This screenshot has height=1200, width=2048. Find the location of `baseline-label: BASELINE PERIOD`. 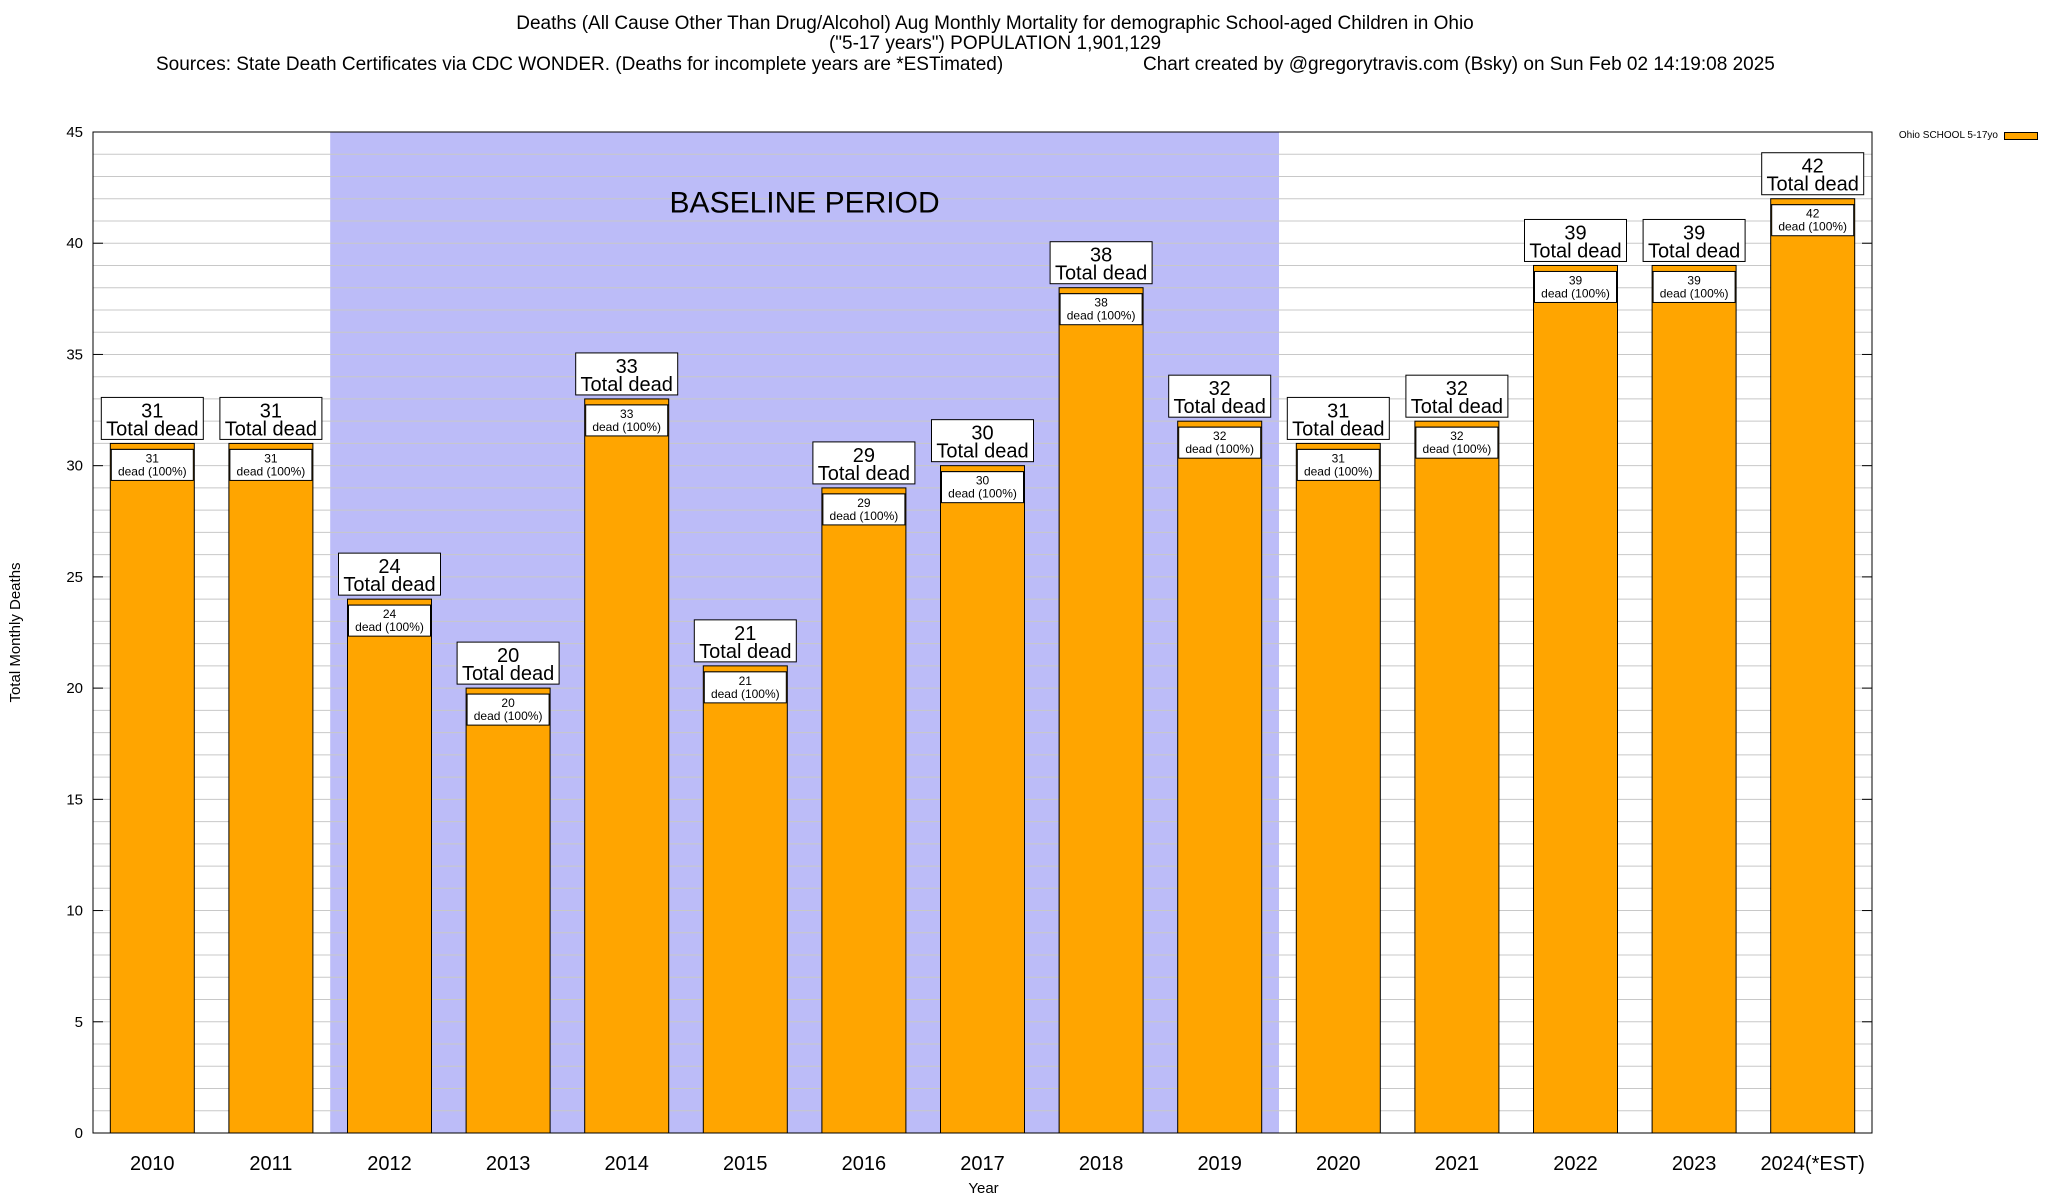

baseline-label: BASELINE PERIOD is located at coordinates (805, 203).